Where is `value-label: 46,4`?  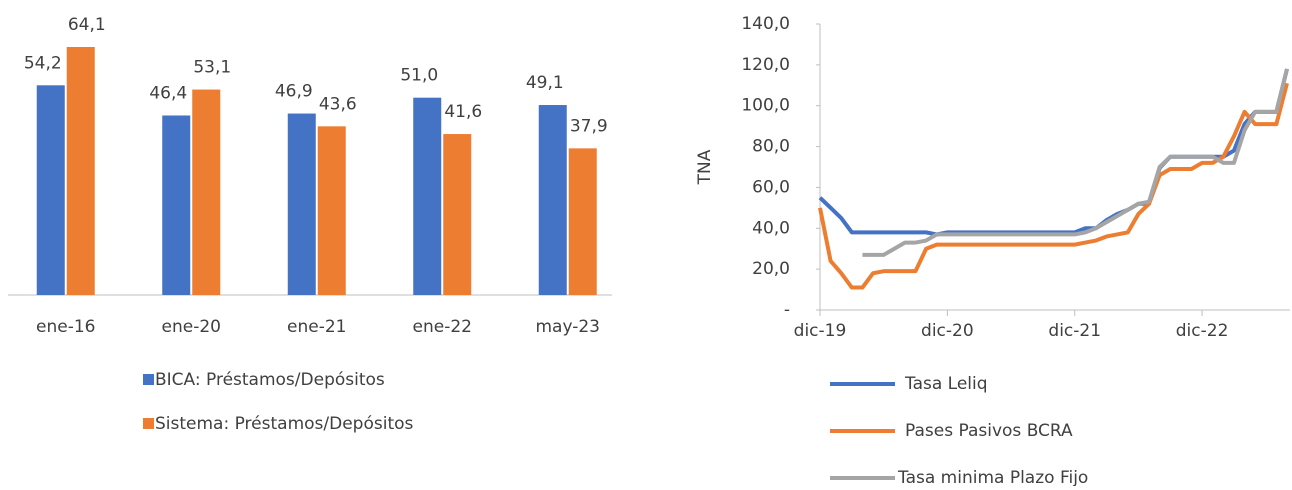 value-label: 46,4 is located at coordinates (168, 93).